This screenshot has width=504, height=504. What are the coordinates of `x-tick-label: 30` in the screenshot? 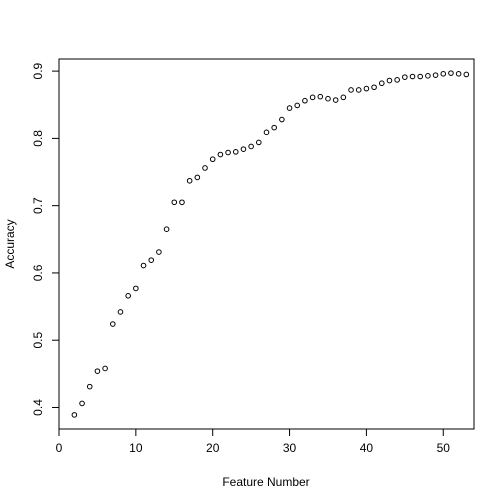 It's located at (290, 448).